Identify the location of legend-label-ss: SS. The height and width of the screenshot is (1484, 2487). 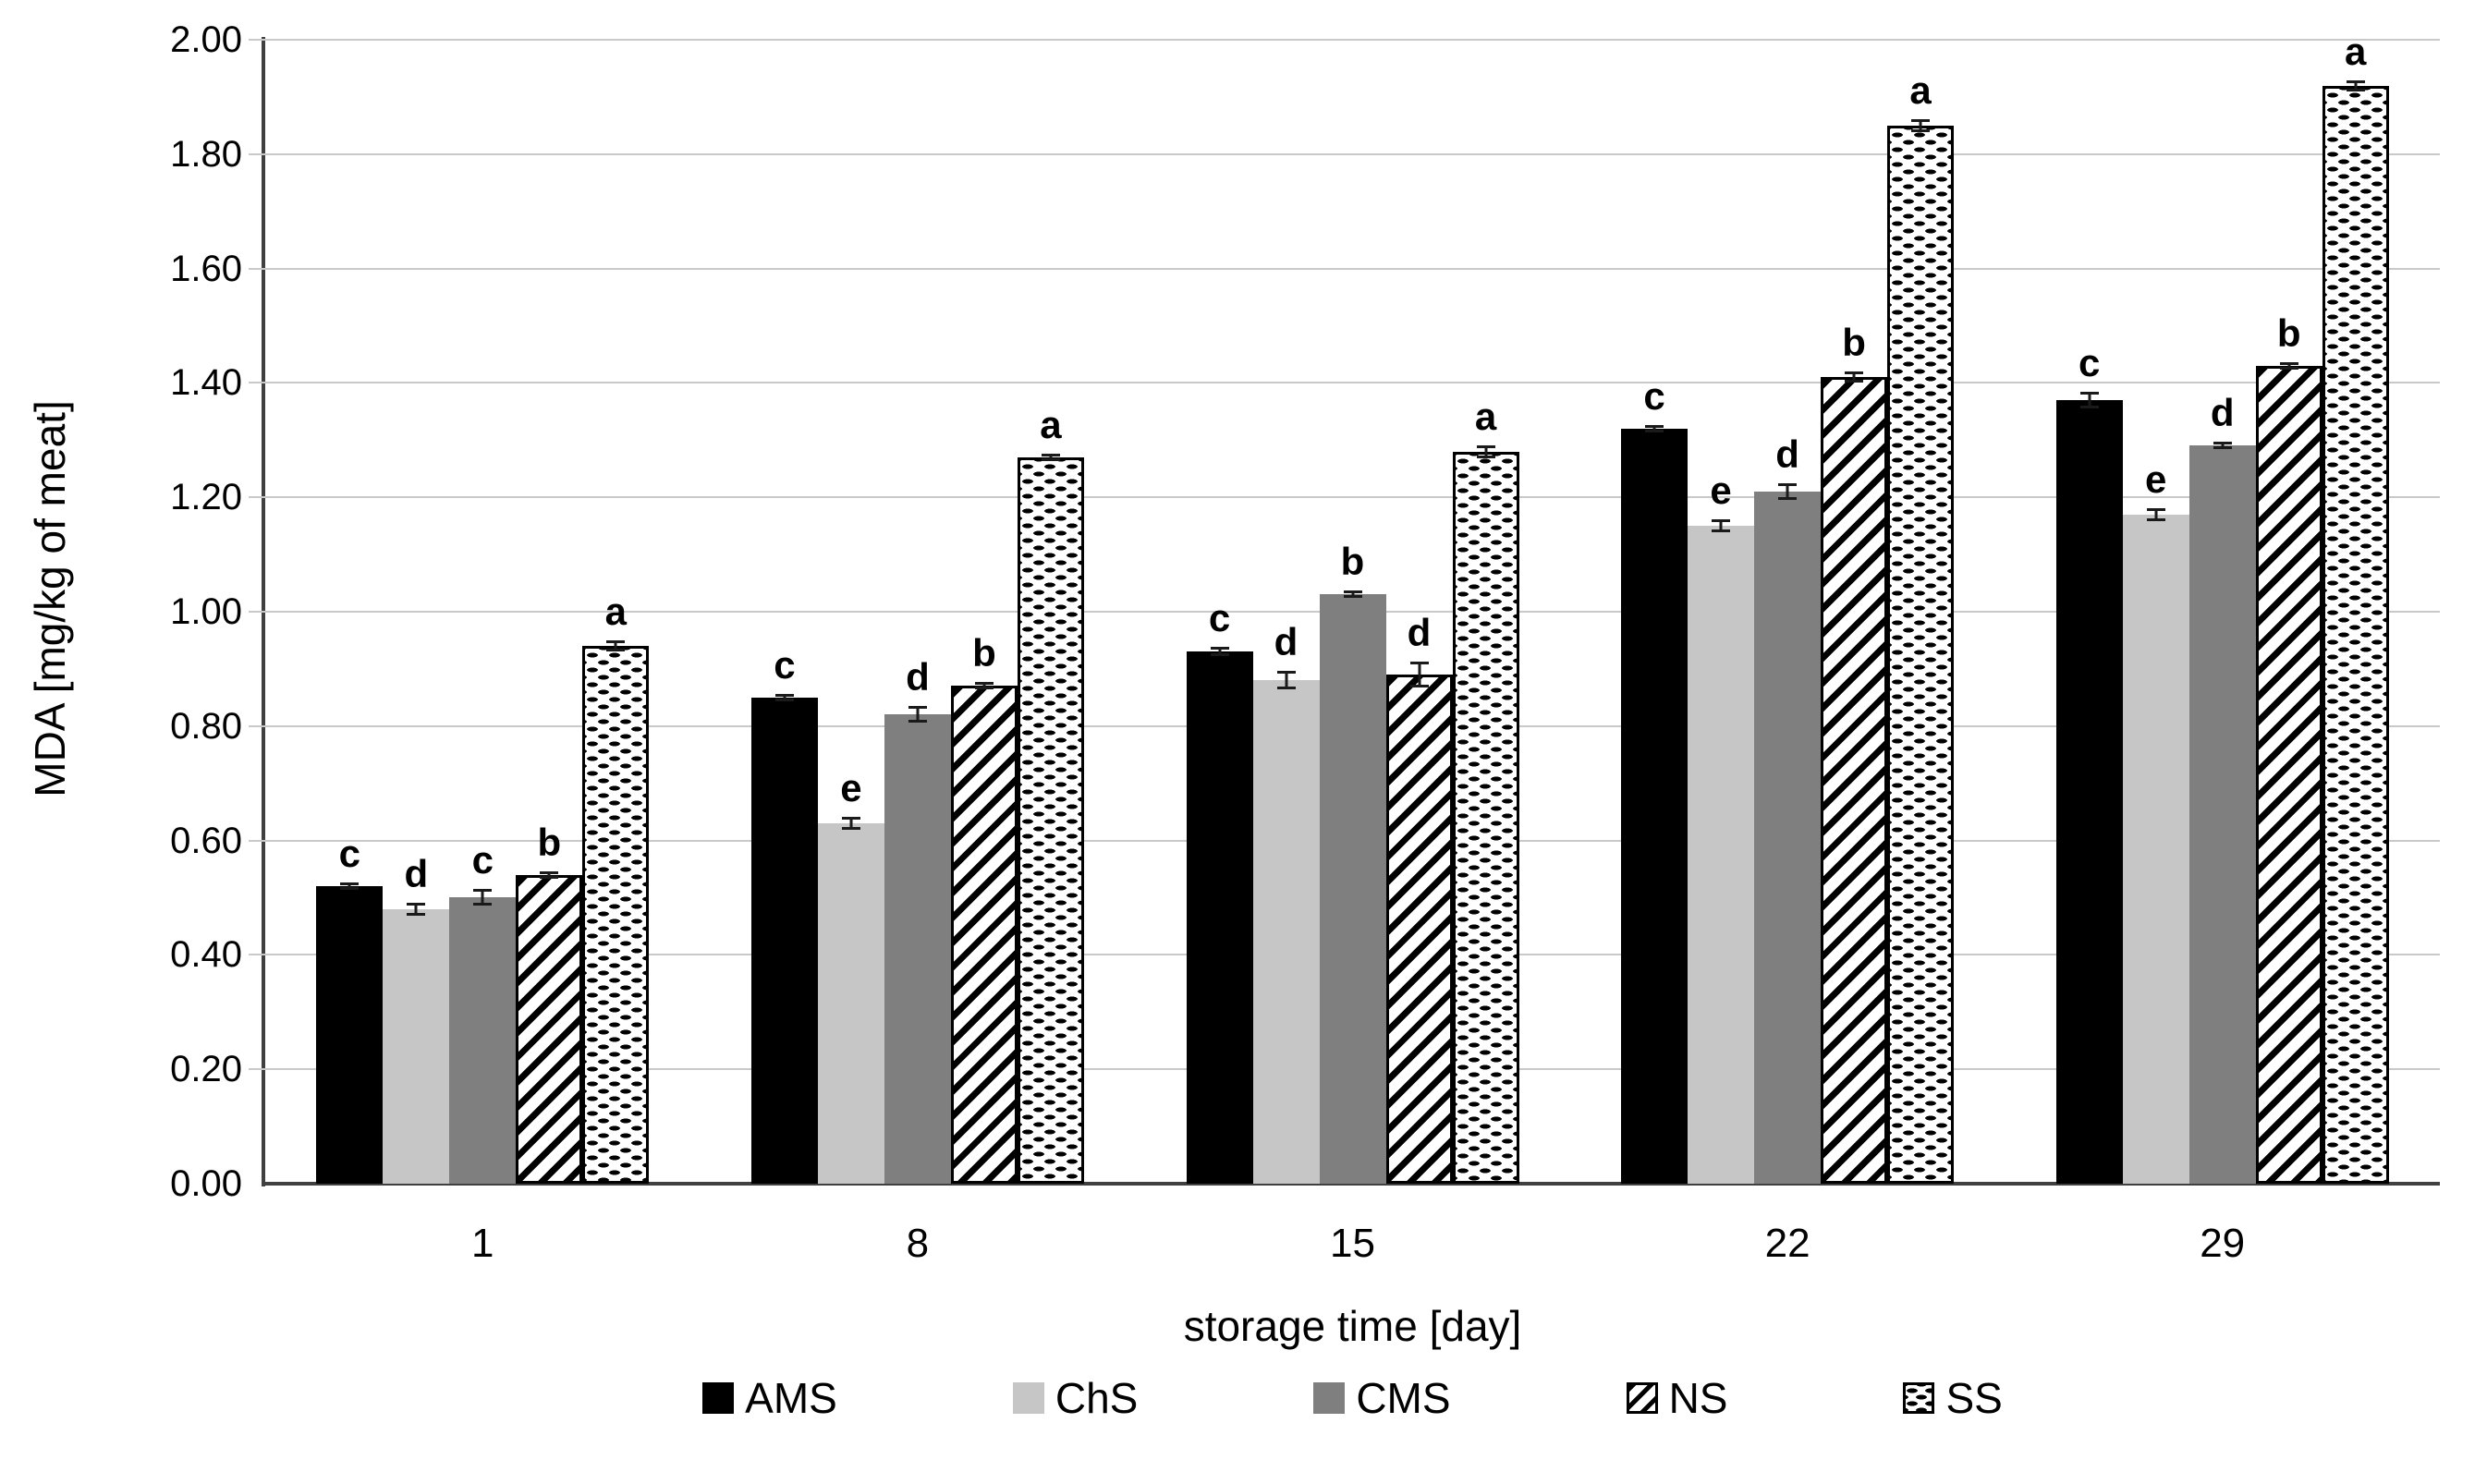
(1974, 1398).